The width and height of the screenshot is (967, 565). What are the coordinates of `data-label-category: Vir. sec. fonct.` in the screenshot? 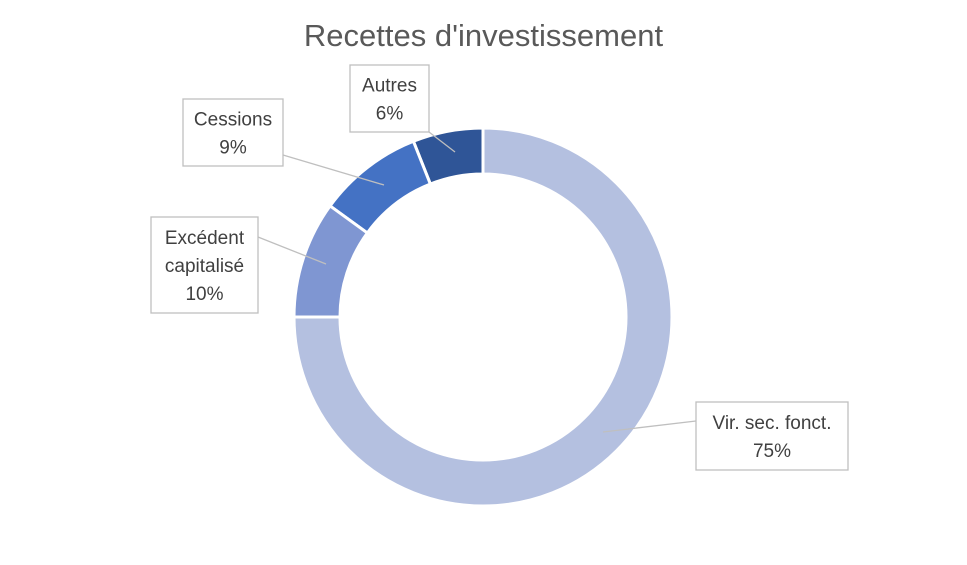 It's located at (772, 423).